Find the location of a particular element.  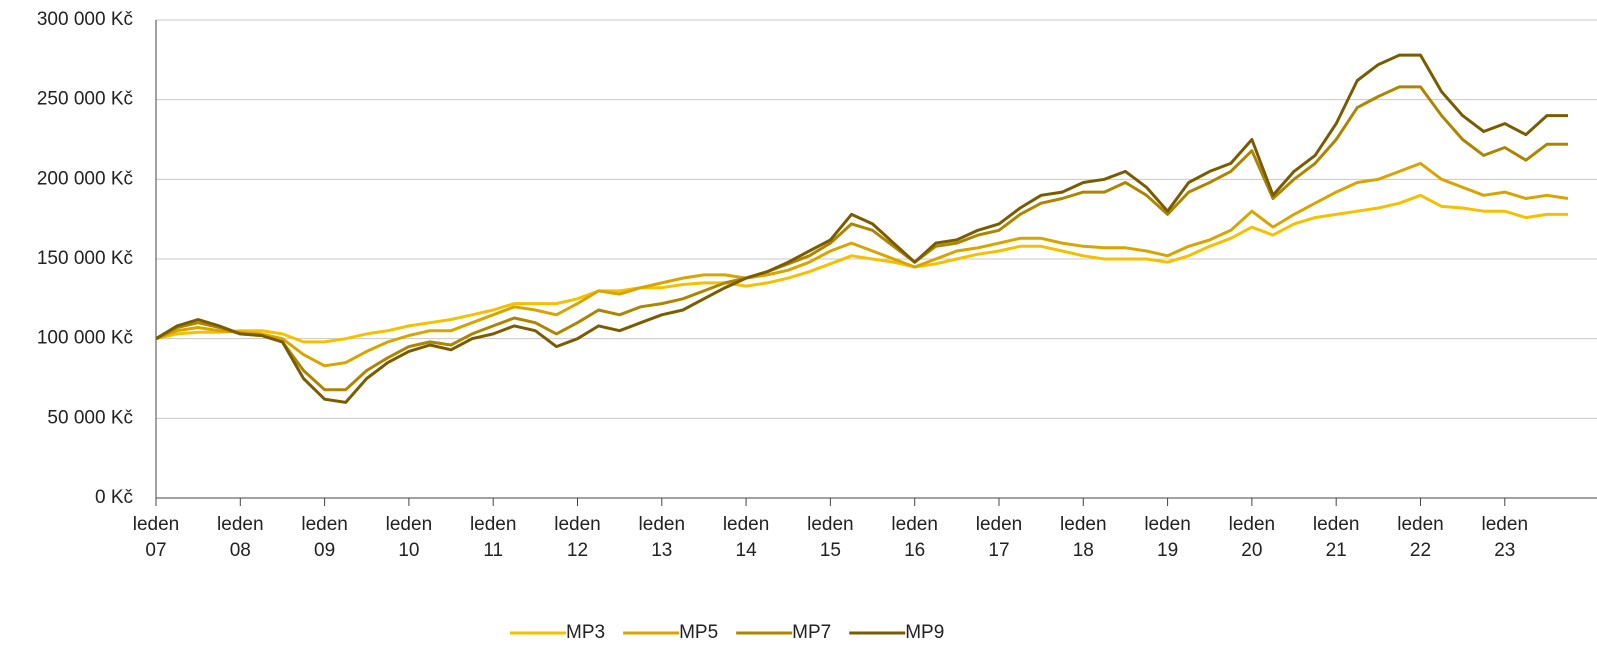

x-tick-label: leden 14 is located at coordinates (746, 537).